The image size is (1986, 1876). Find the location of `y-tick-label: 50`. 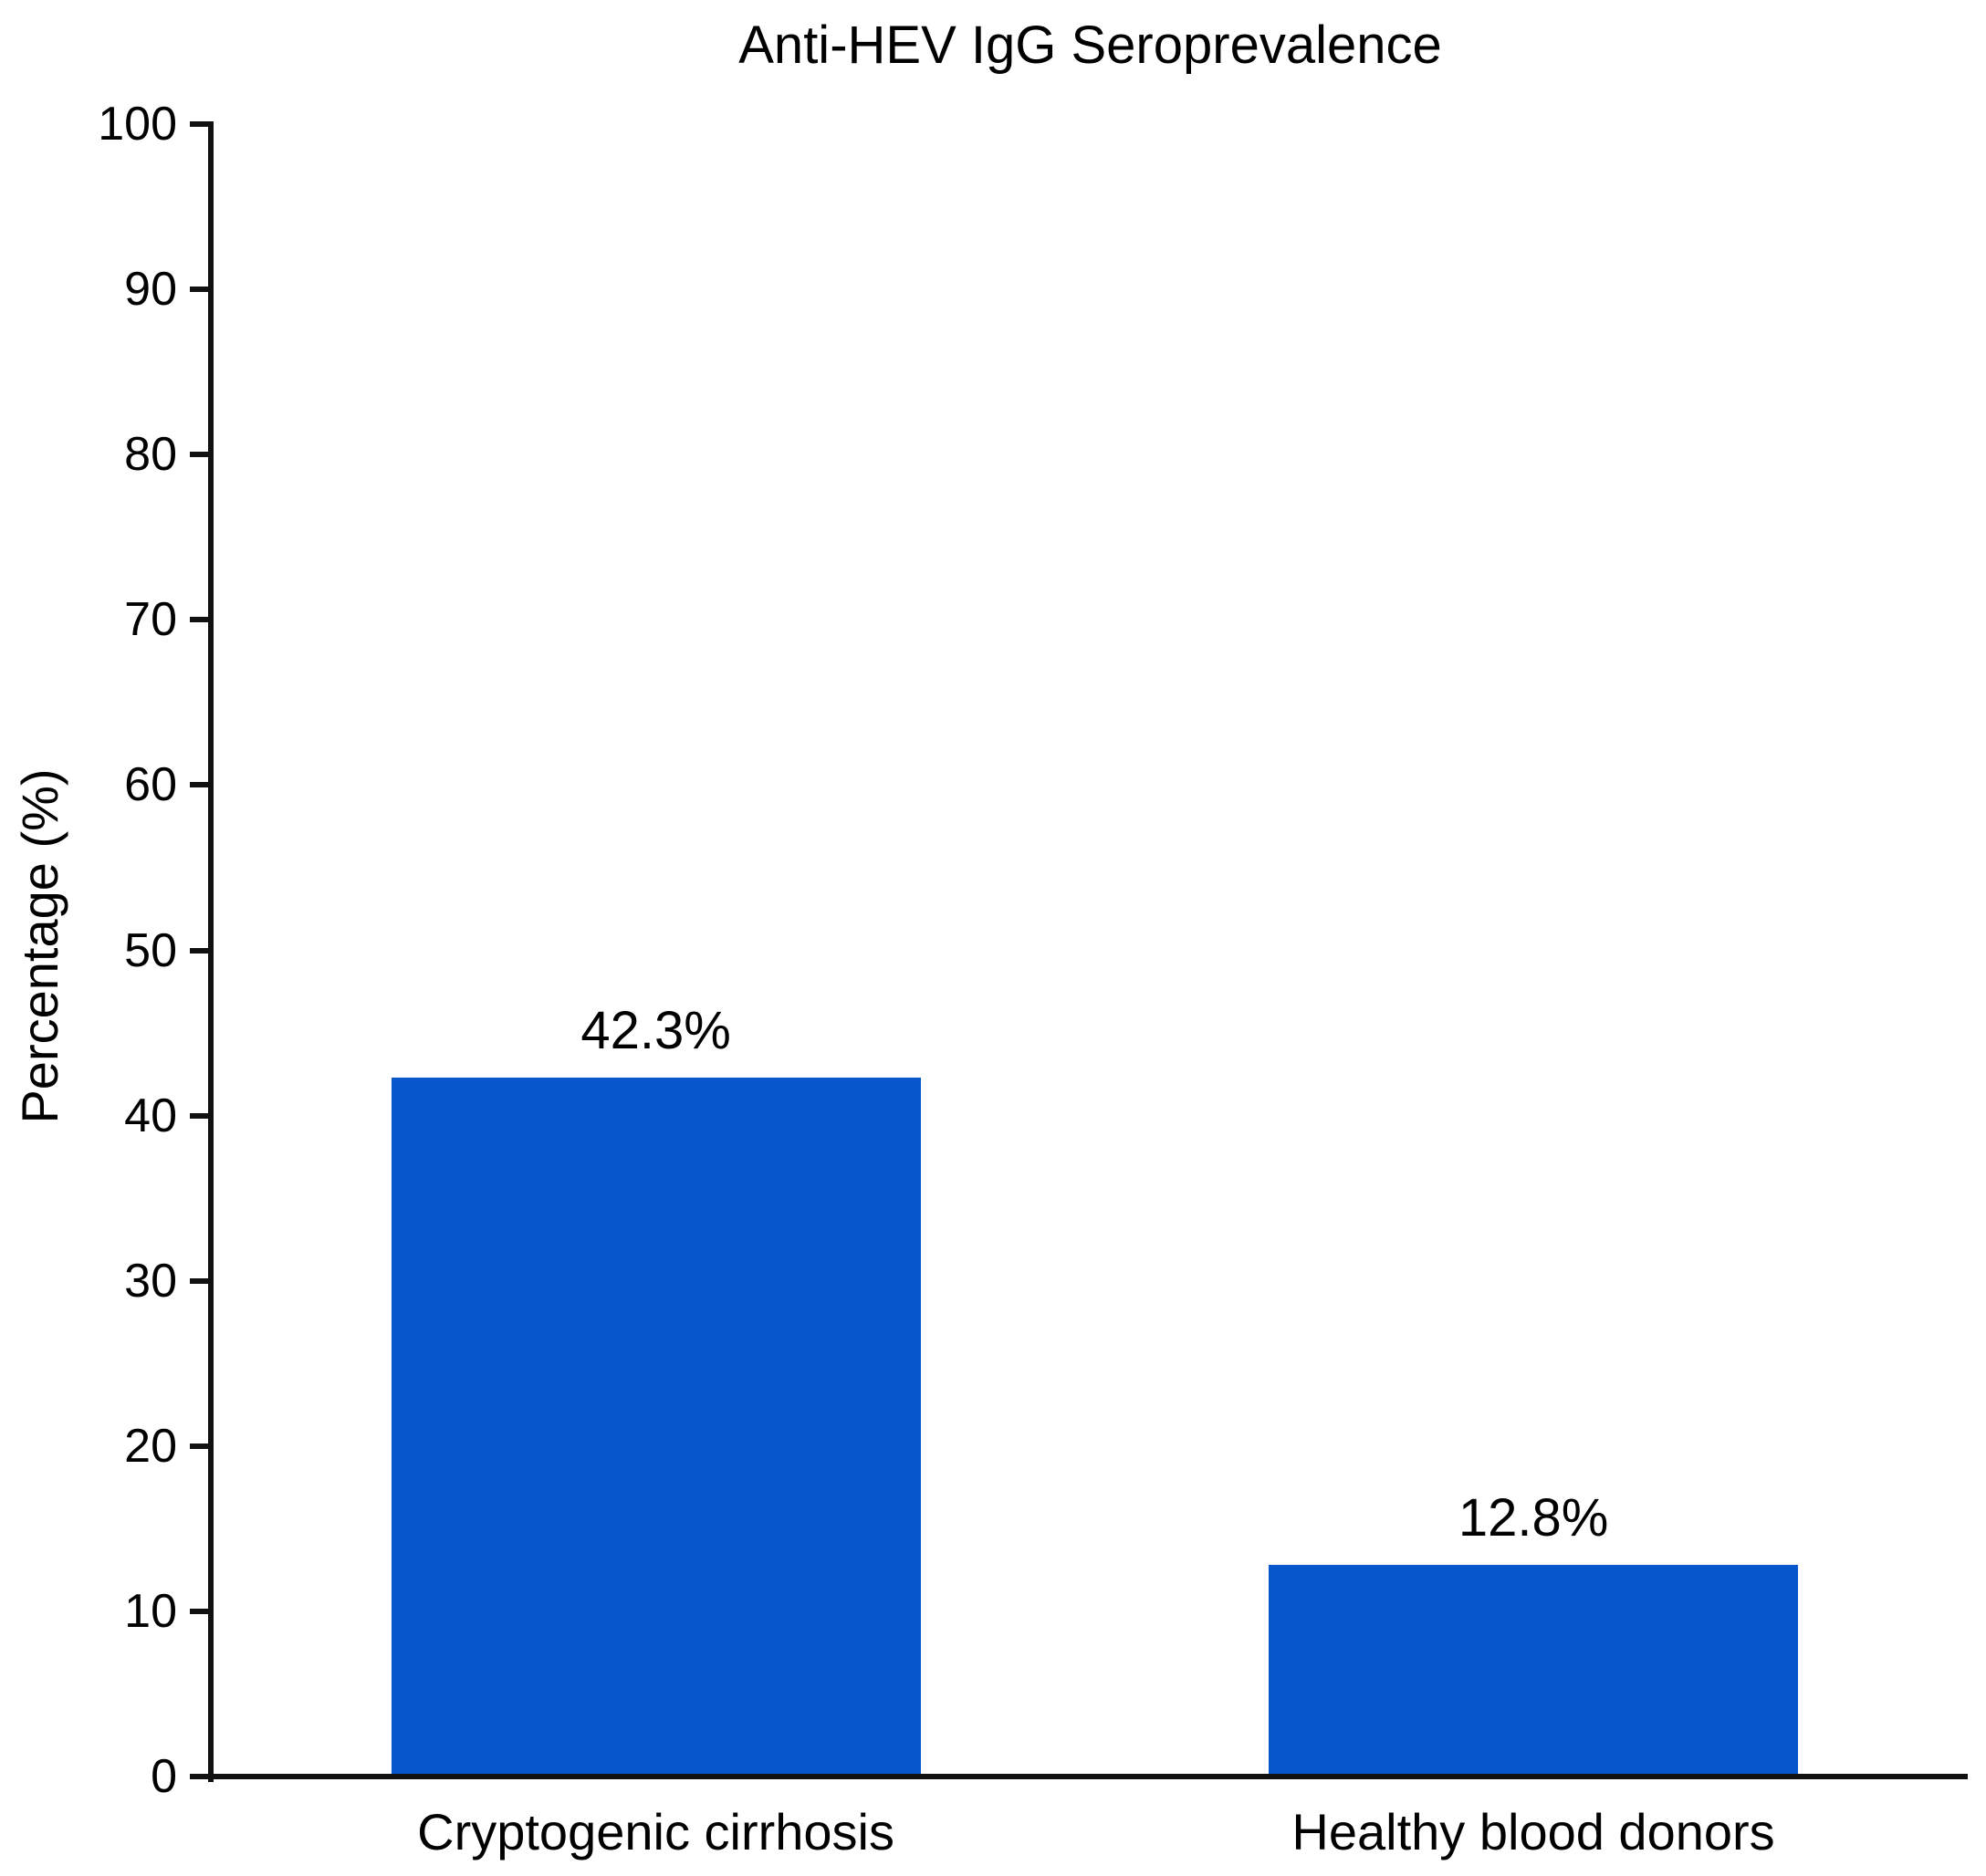

y-tick-label: 50 is located at coordinates (150, 950).